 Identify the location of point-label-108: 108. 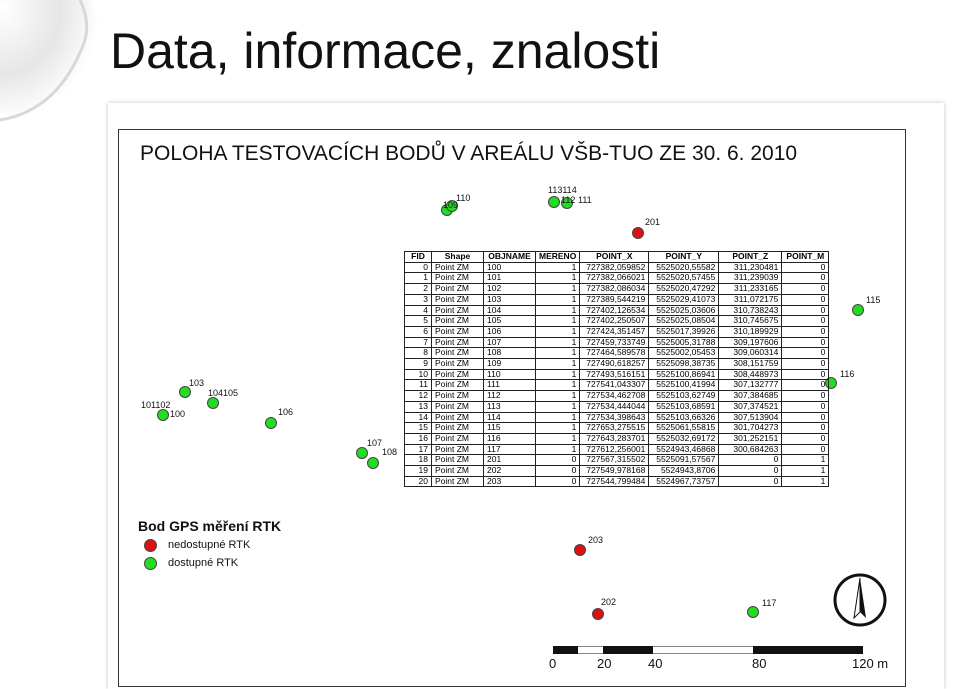
(390, 452).